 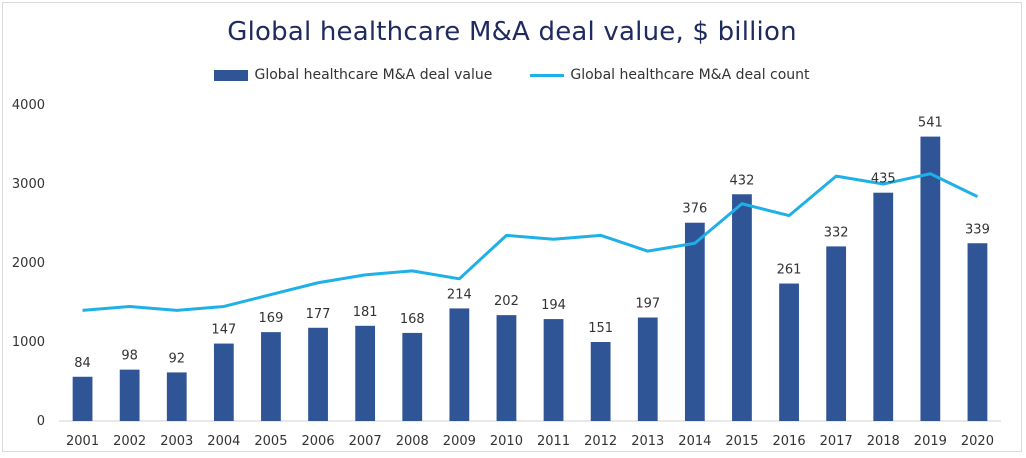 I want to click on bar-data-label: 261, so click(x=789, y=270).